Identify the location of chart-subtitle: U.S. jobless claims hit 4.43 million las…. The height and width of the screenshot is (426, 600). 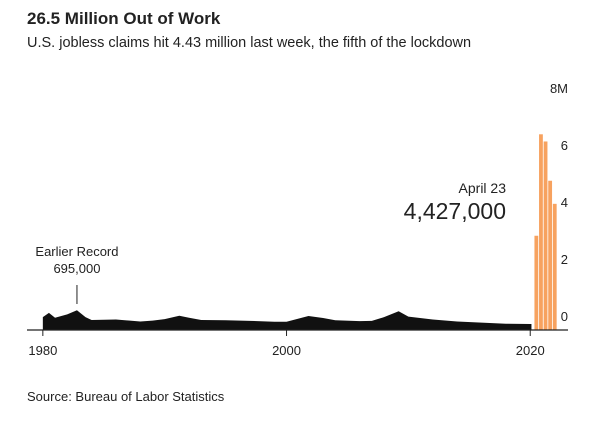
(249, 43).